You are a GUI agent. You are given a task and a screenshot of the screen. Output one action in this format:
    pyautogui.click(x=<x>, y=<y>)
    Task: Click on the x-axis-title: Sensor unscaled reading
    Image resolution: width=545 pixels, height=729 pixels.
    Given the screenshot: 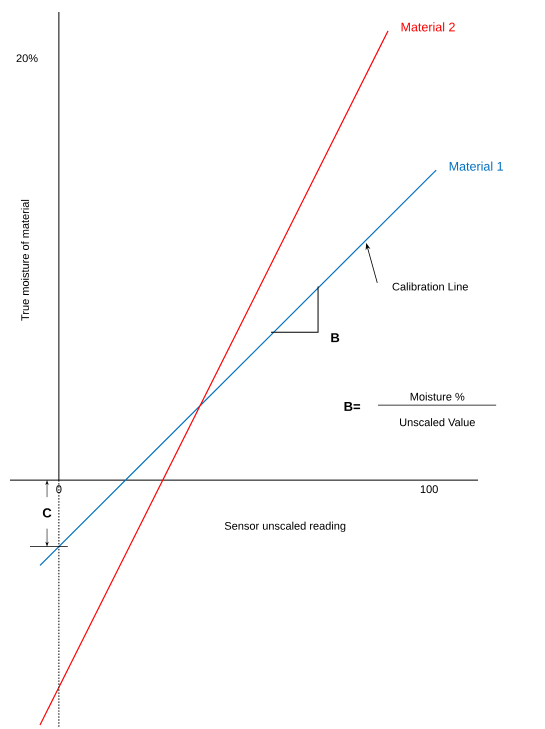 What is the action you would take?
    pyautogui.click(x=285, y=527)
    